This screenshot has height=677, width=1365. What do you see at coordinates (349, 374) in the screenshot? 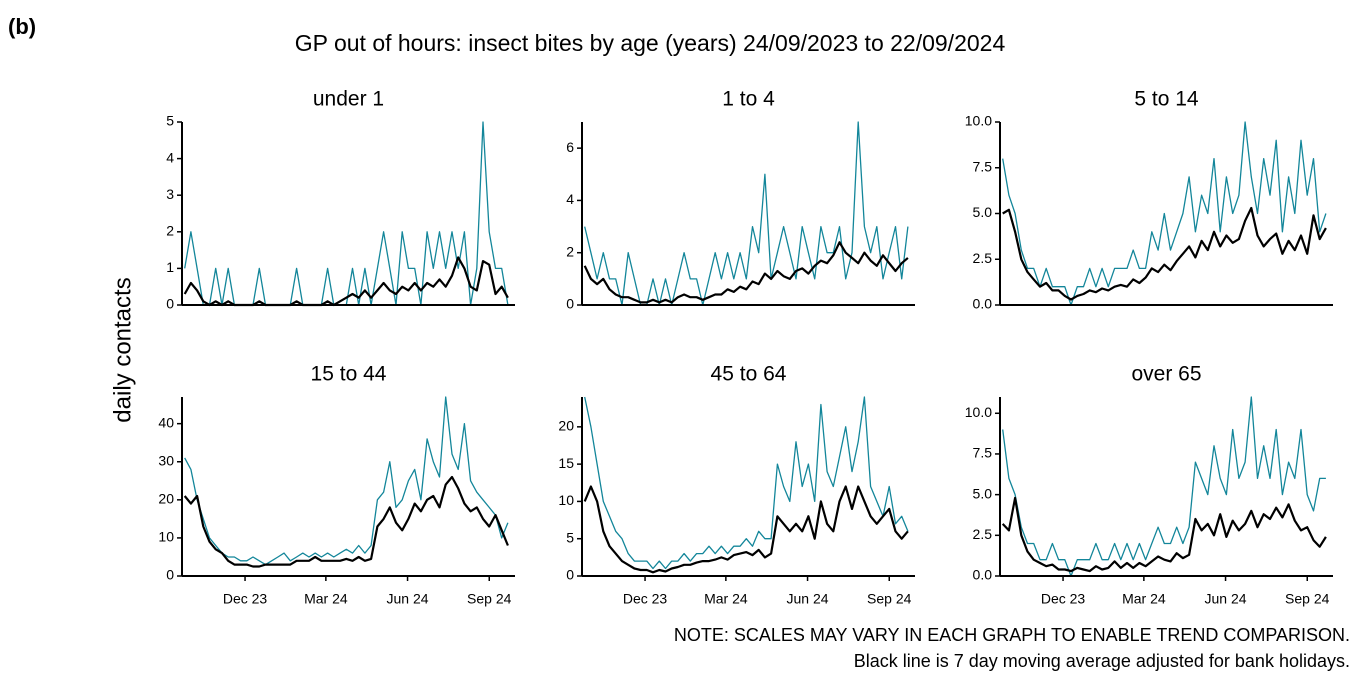
I see `panel-title: 15 to 44` at bounding box center [349, 374].